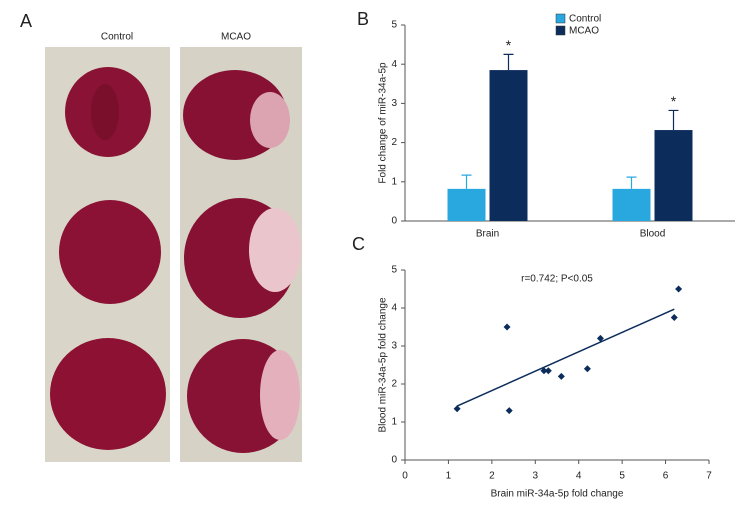 The height and width of the screenshot is (516, 756). I want to click on x-tick-label: 0, so click(405, 476).